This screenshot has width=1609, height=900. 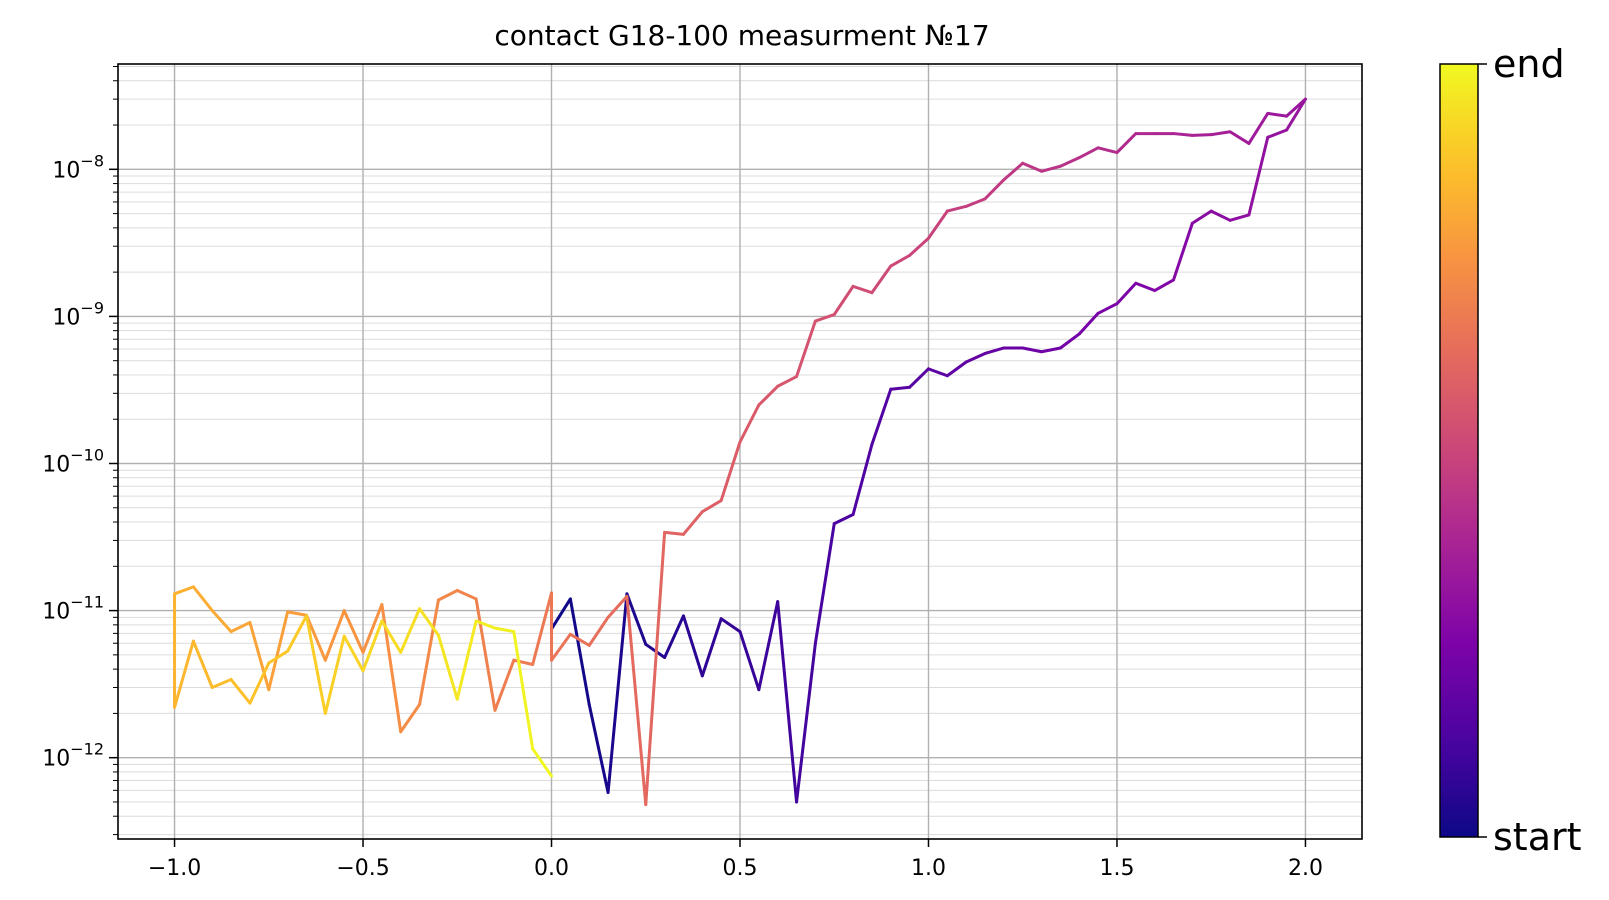 I want to click on x-tick-label: −0.5, so click(x=362, y=868).